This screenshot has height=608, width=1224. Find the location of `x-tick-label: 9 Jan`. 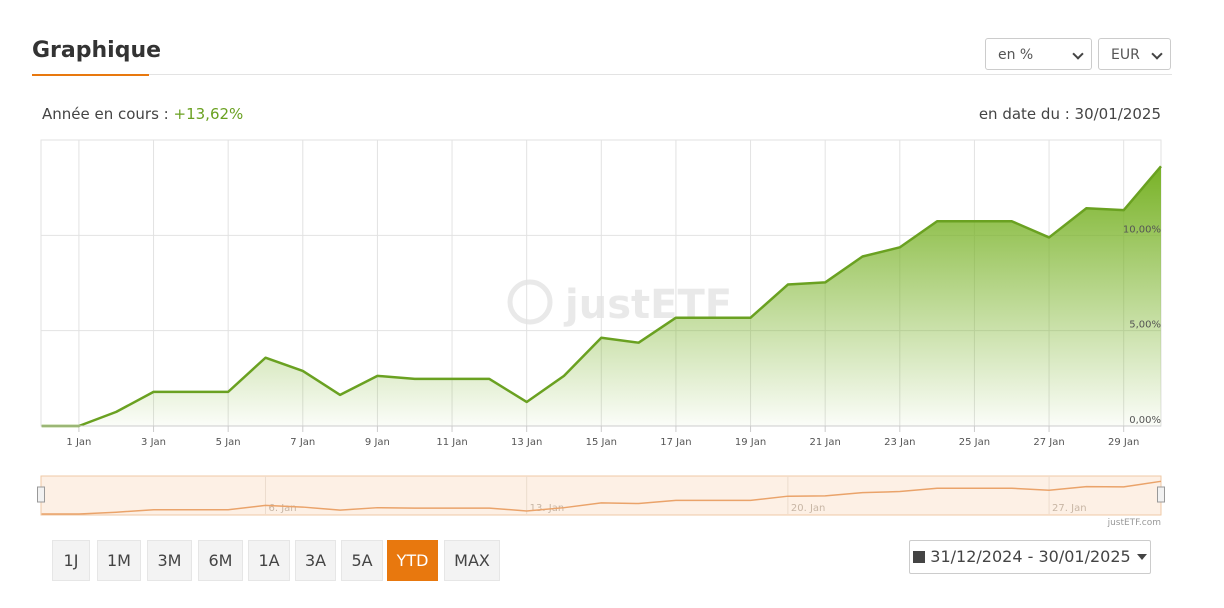

x-tick-label: 9 Jan is located at coordinates (377, 442).